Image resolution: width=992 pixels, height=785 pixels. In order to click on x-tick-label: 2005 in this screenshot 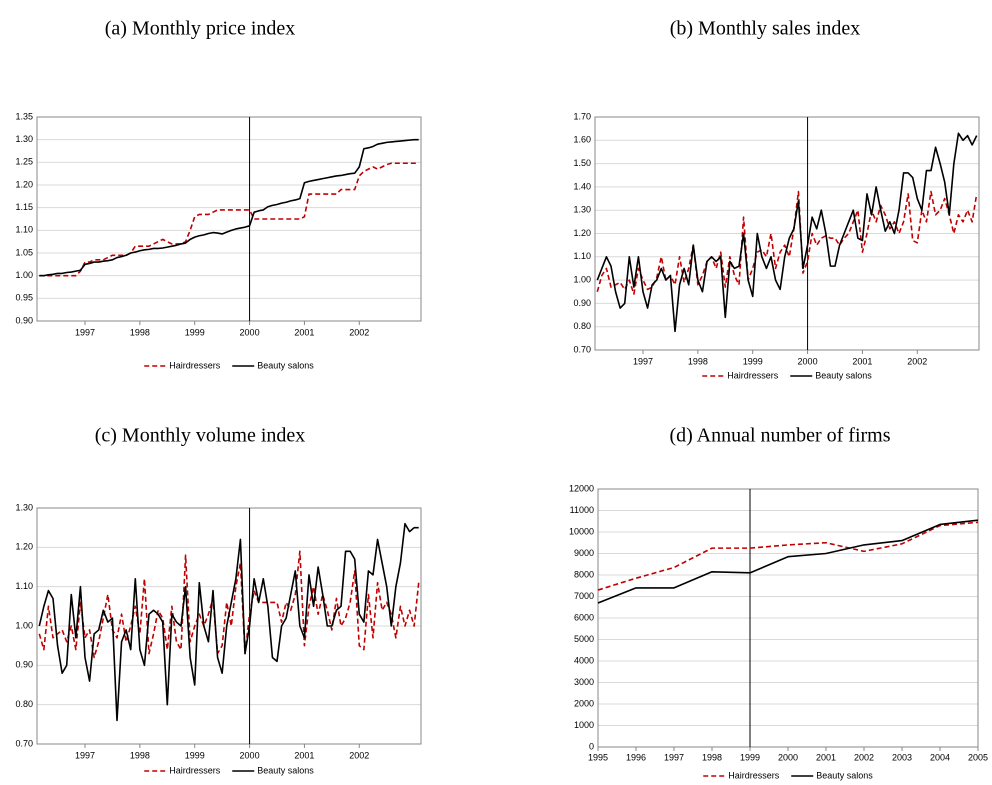, I will do `click(978, 757)`.